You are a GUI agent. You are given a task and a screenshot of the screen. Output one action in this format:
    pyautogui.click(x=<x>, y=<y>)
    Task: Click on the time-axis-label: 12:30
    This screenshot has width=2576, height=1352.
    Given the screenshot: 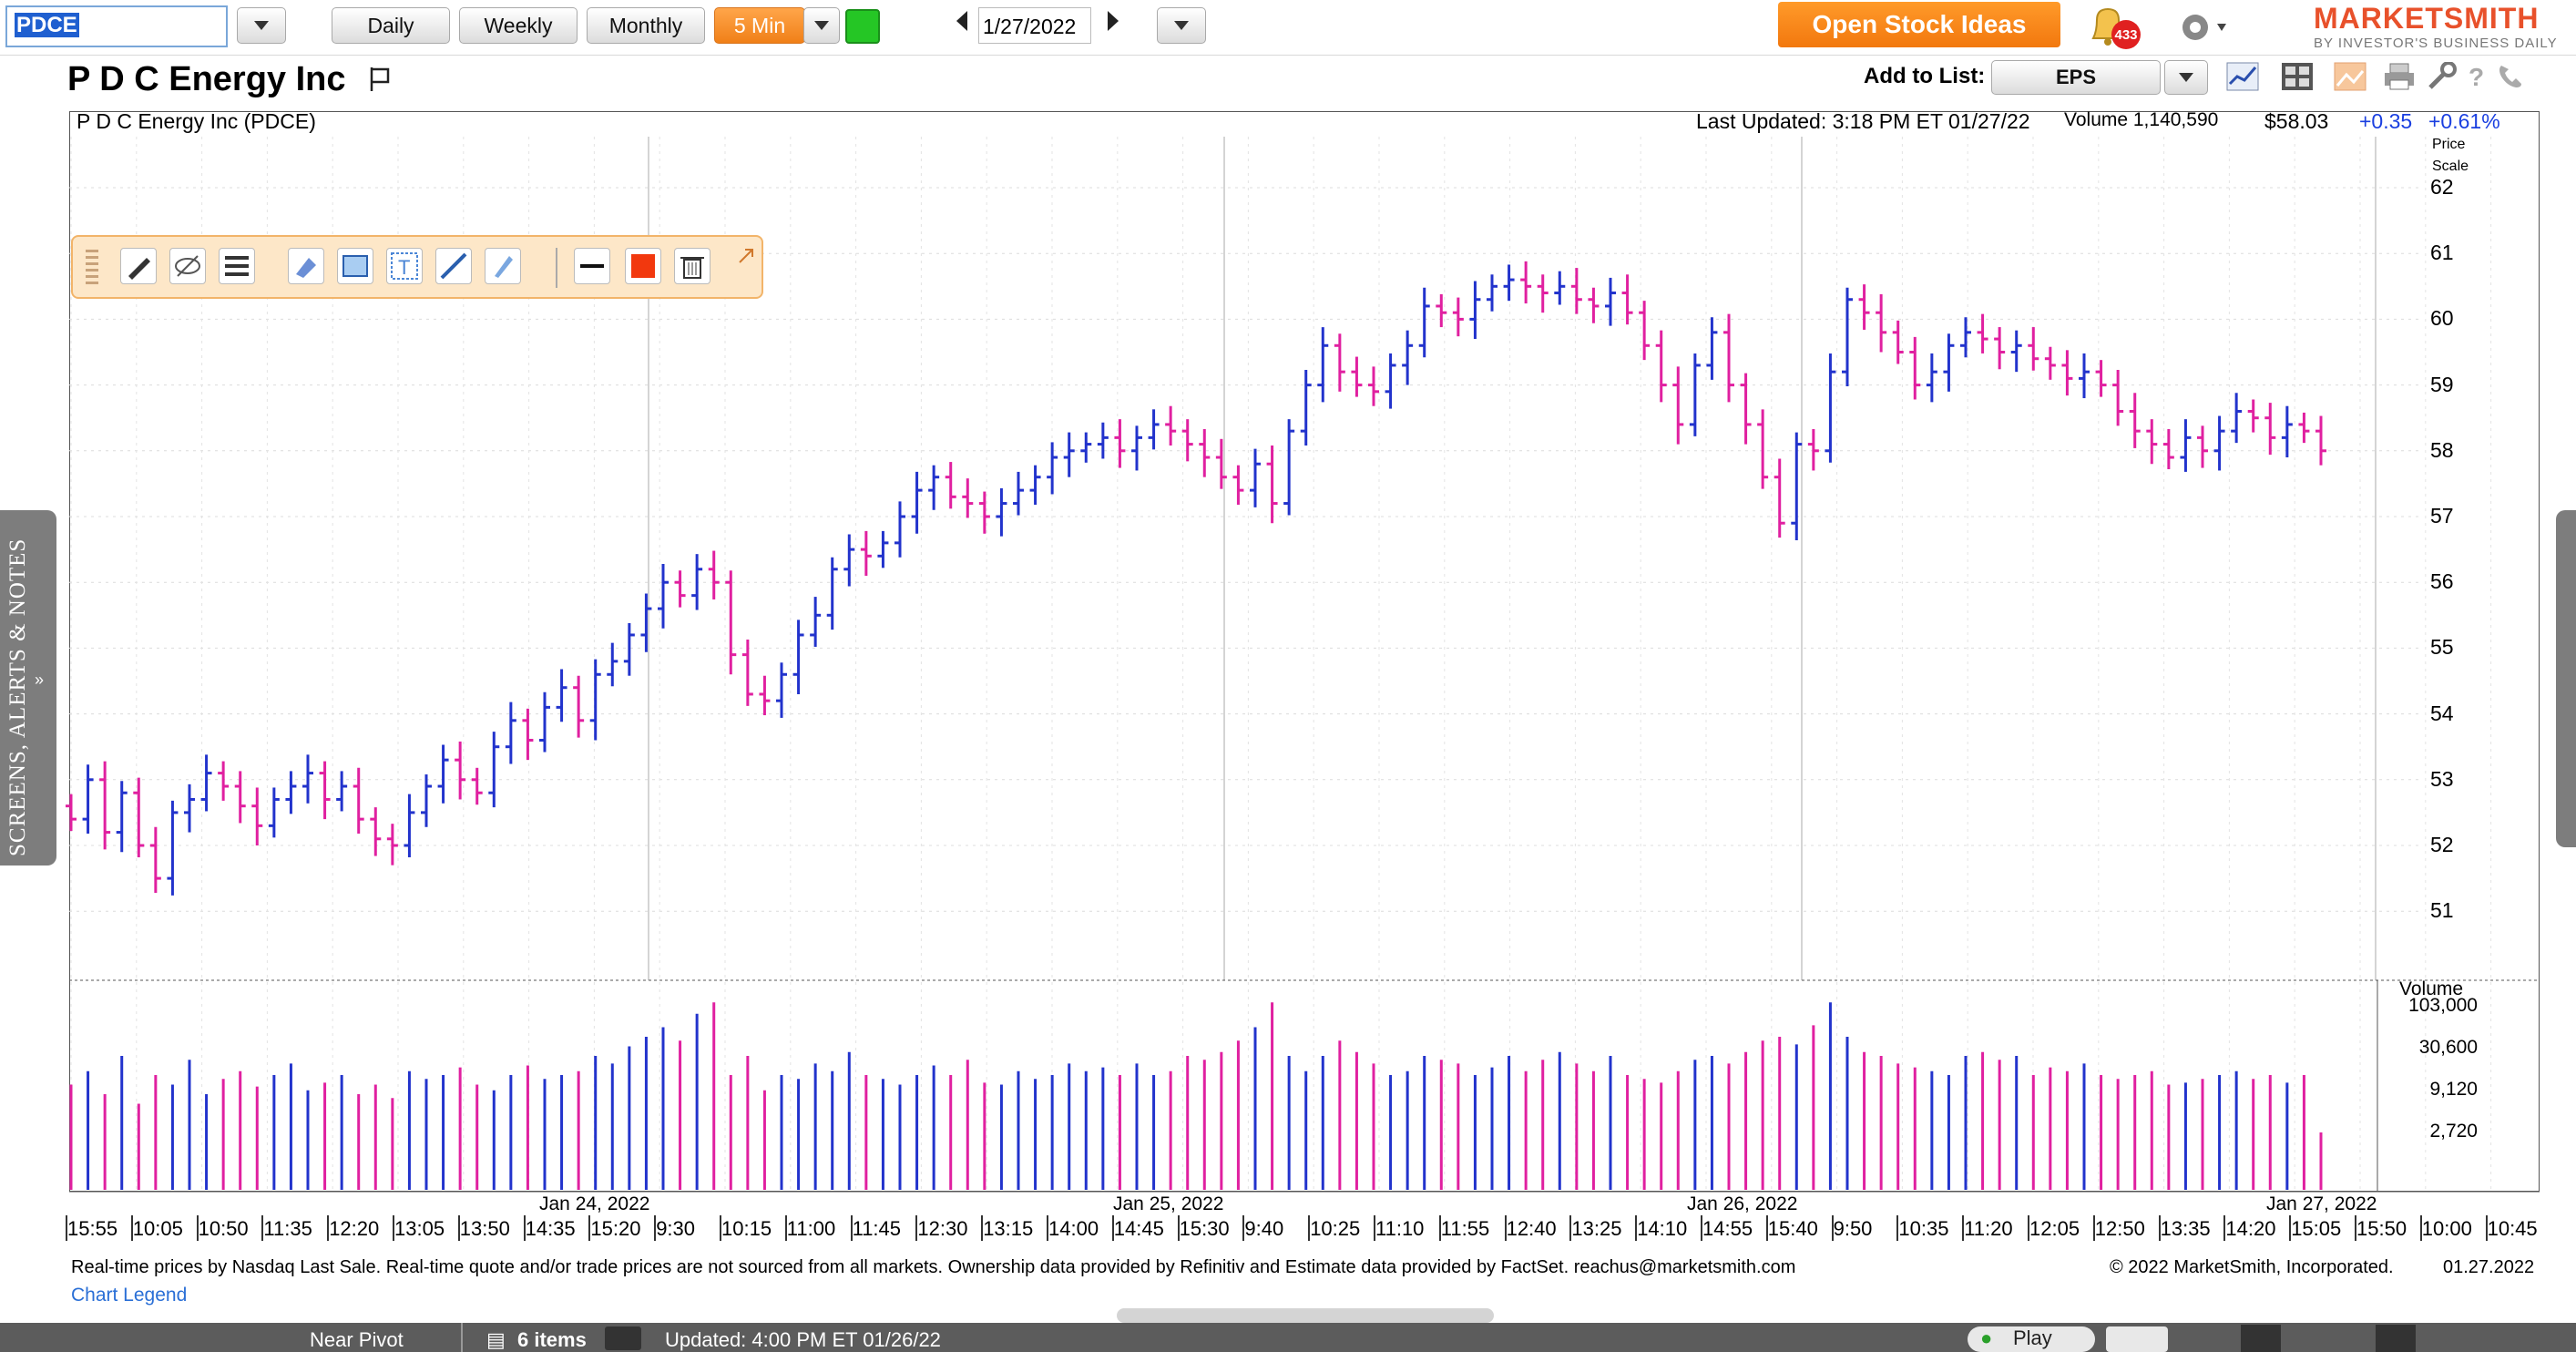 What is the action you would take?
    pyautogui.click(x=942, y=1228)
    